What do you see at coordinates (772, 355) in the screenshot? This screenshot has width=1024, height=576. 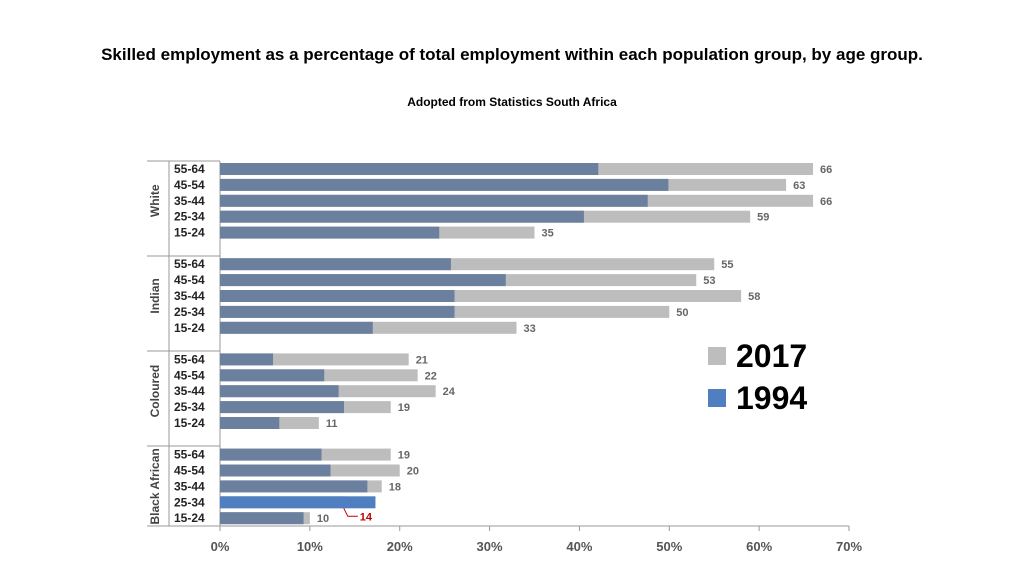 I see `legend-label-2017: 2017` at bounding box center [772, 355].